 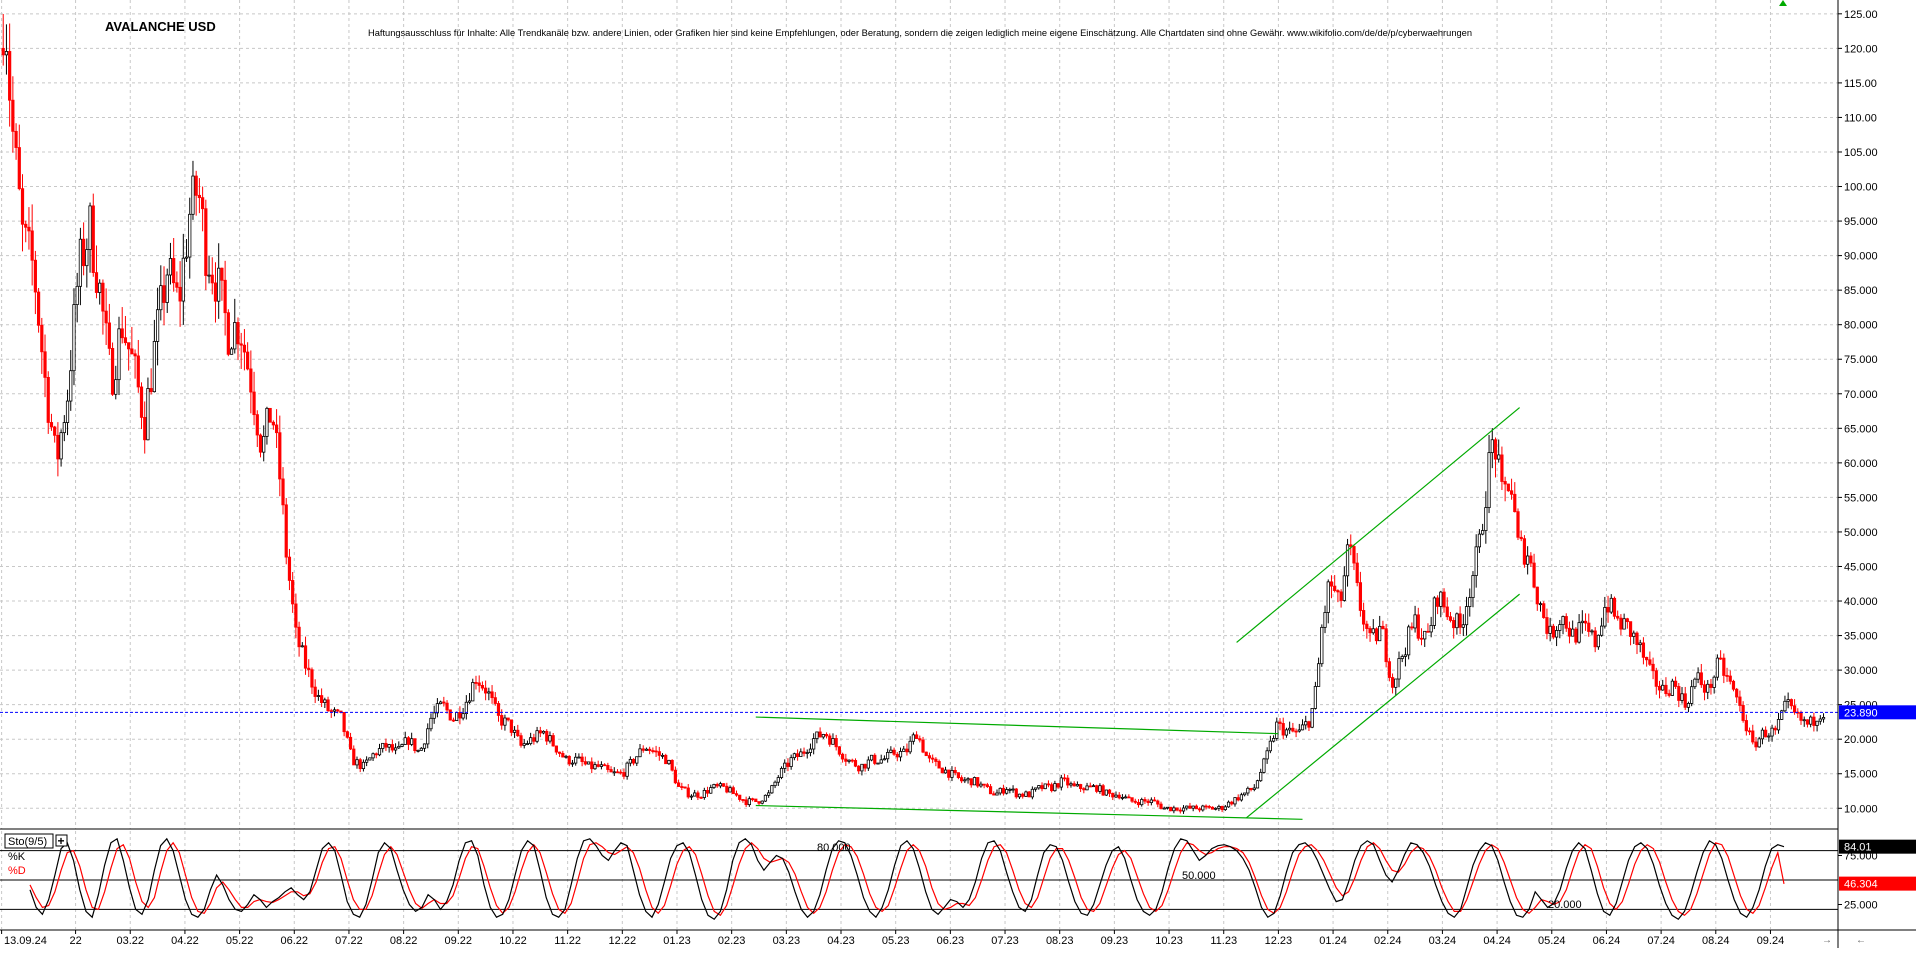 I want to click on price-tick-label: 50.000, so click(x=1861, y=533).